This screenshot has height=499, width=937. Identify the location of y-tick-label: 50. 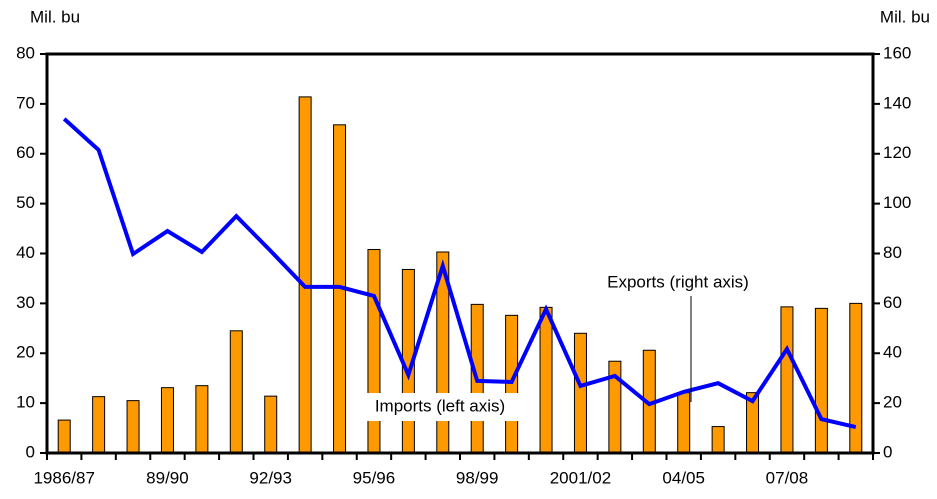
(25, 202).